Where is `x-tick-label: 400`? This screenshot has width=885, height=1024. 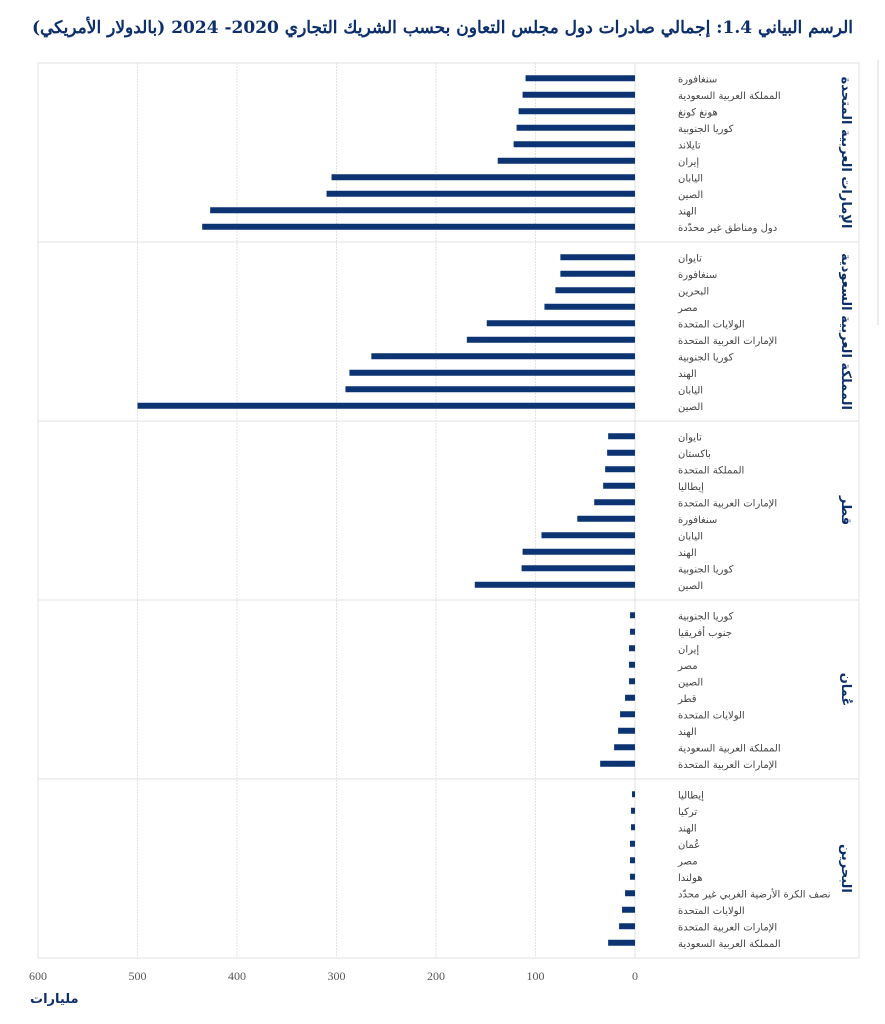 x-tick-label: 400 is located at coordinates (237, 976).